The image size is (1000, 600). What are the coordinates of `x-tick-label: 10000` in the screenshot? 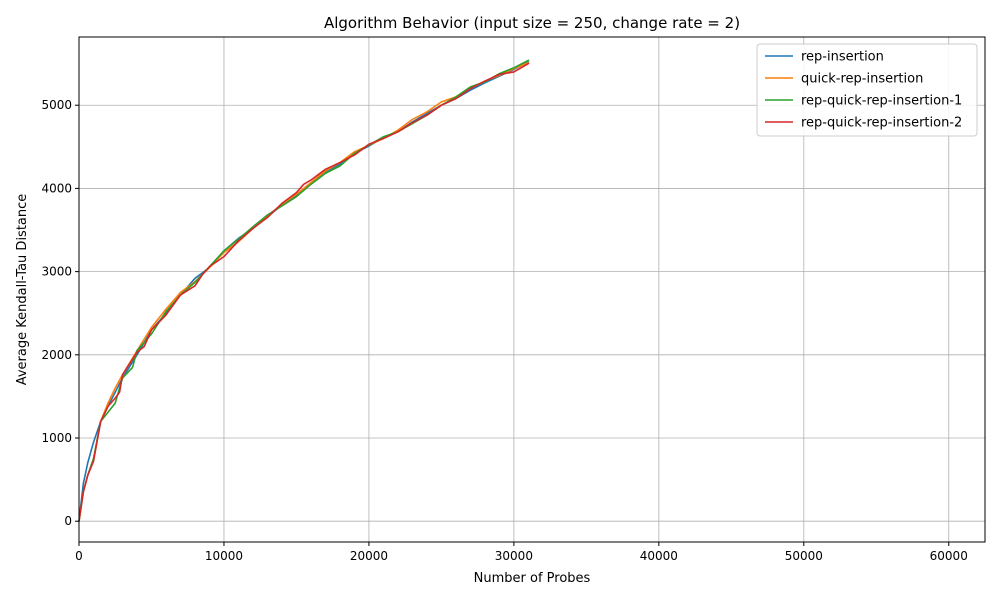 It's located at (224, 556).